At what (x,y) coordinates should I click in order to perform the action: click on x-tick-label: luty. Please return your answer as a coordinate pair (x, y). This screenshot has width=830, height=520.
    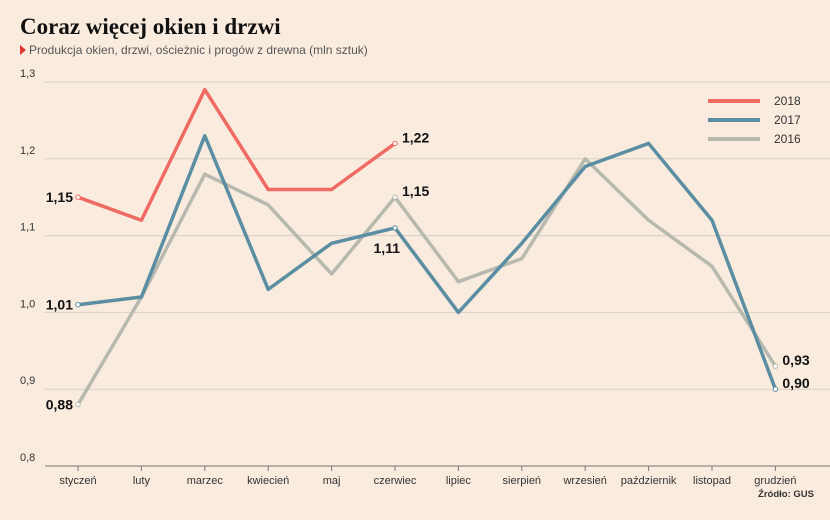
    Looking at the image, I should click on (142, 481).